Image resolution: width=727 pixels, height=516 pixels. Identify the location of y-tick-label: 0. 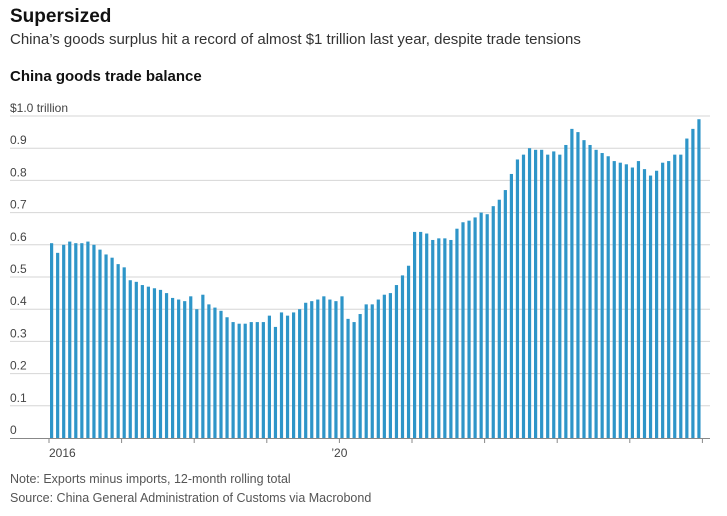
(13, 430).